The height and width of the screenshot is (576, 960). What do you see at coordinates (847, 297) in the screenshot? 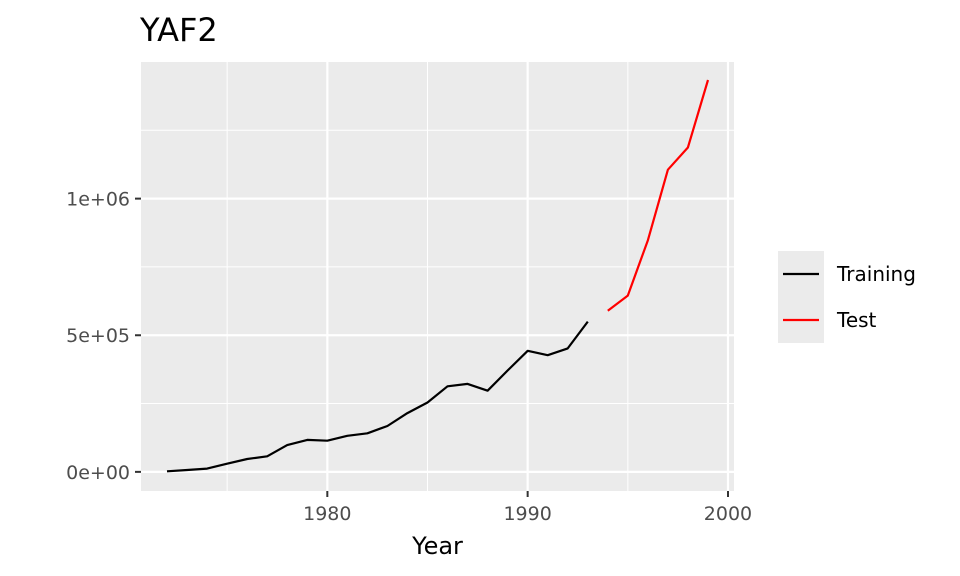
I see `legend: Training Test` at bounding box center [847, 297].